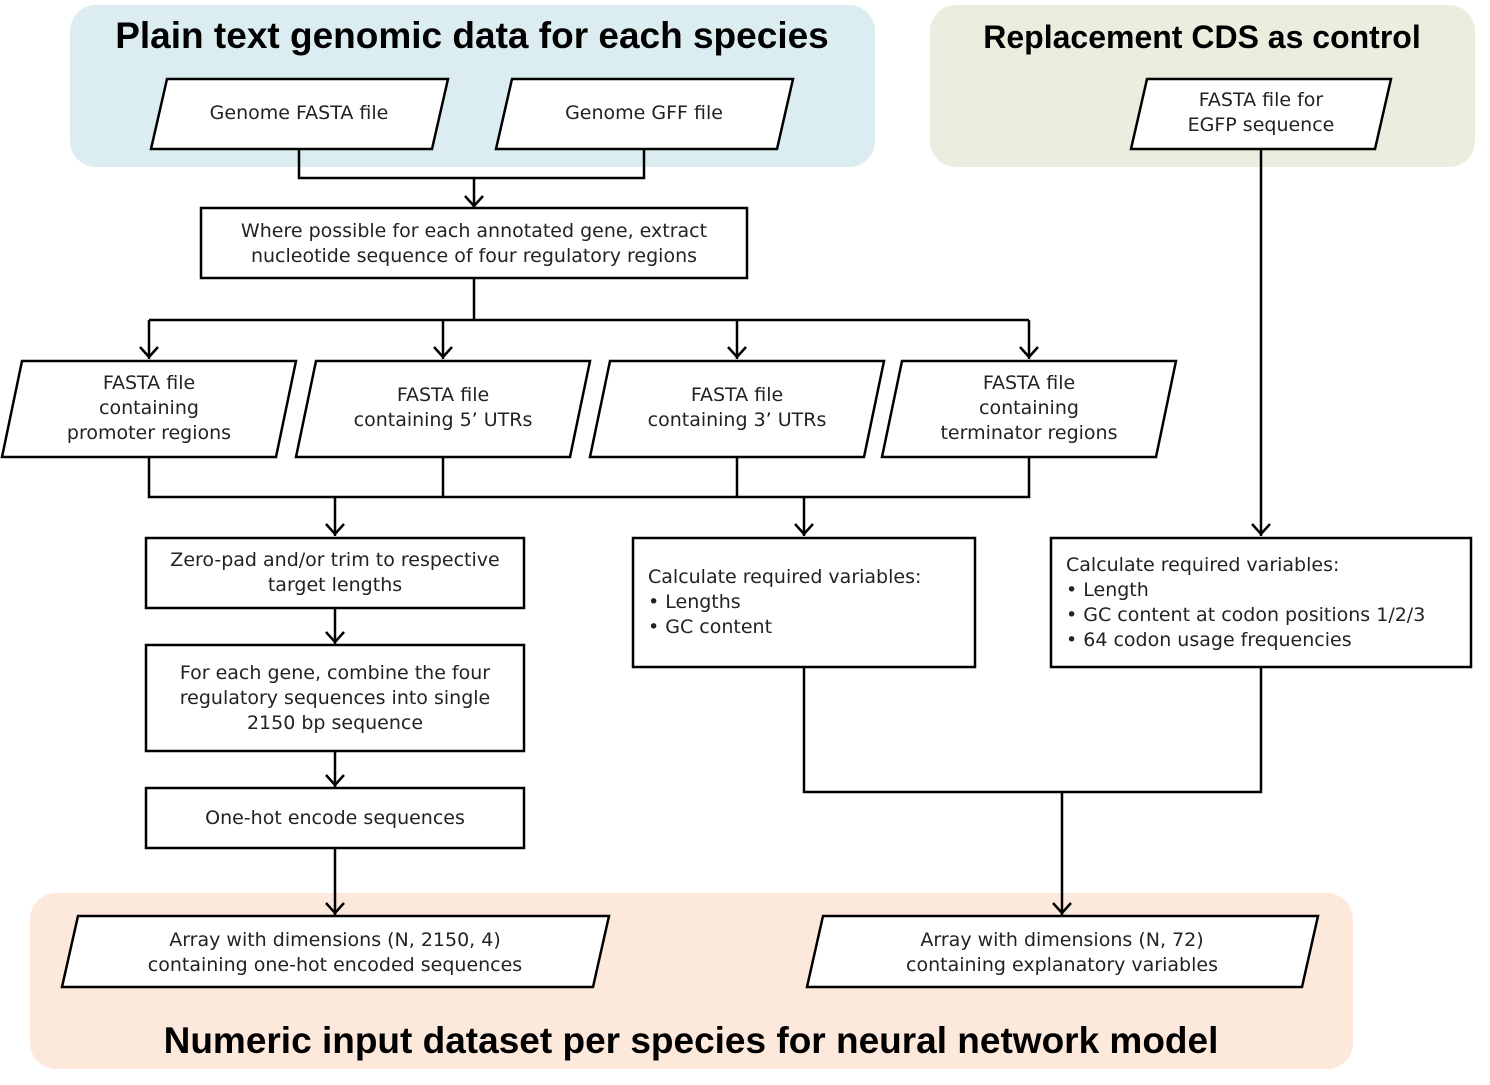 This screenshot has width=1490, height=1085. I want to click on genome-gff-node, so click(644, 114).